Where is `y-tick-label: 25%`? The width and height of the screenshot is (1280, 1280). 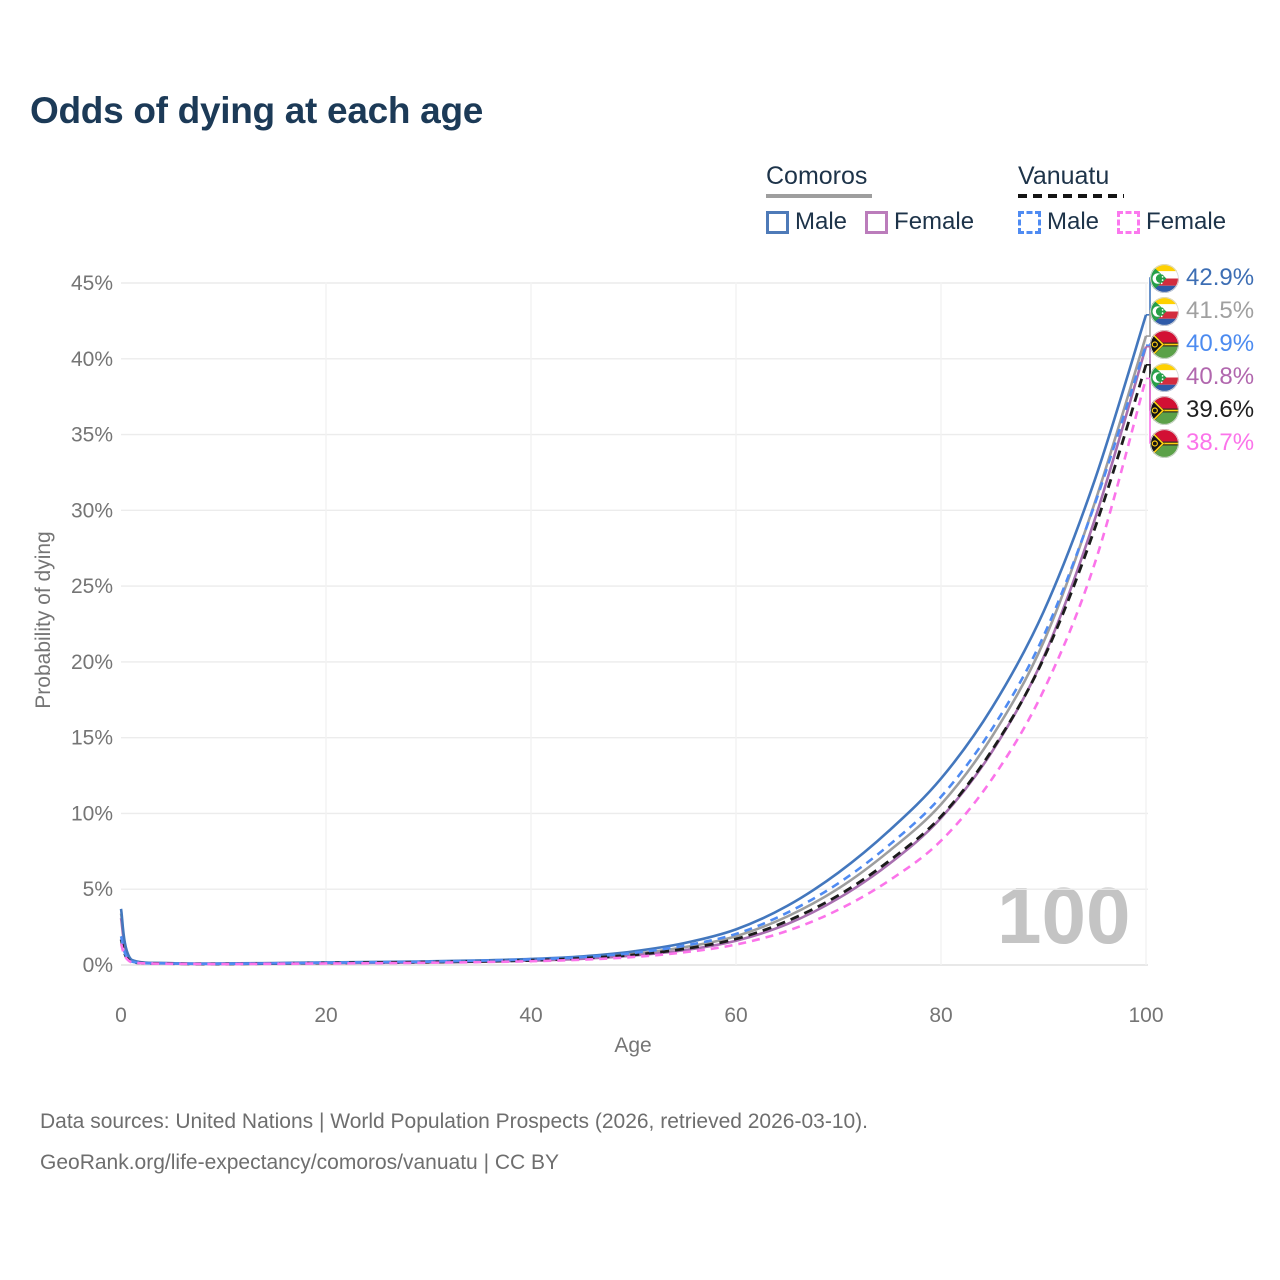
y-tick-label: 25% is located at coordinates (92, 586).